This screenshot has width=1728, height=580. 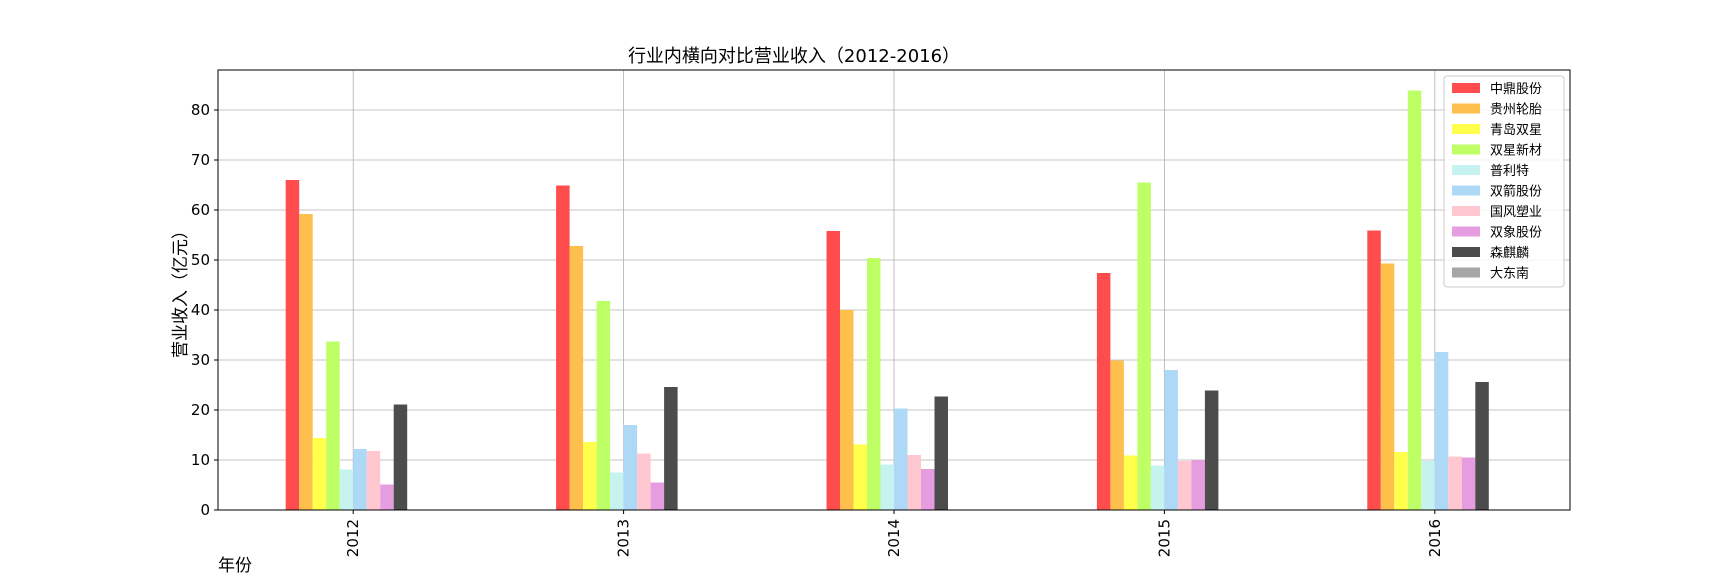 I want to click on bar-国风塑业-2013, so click(x=644, y=481).